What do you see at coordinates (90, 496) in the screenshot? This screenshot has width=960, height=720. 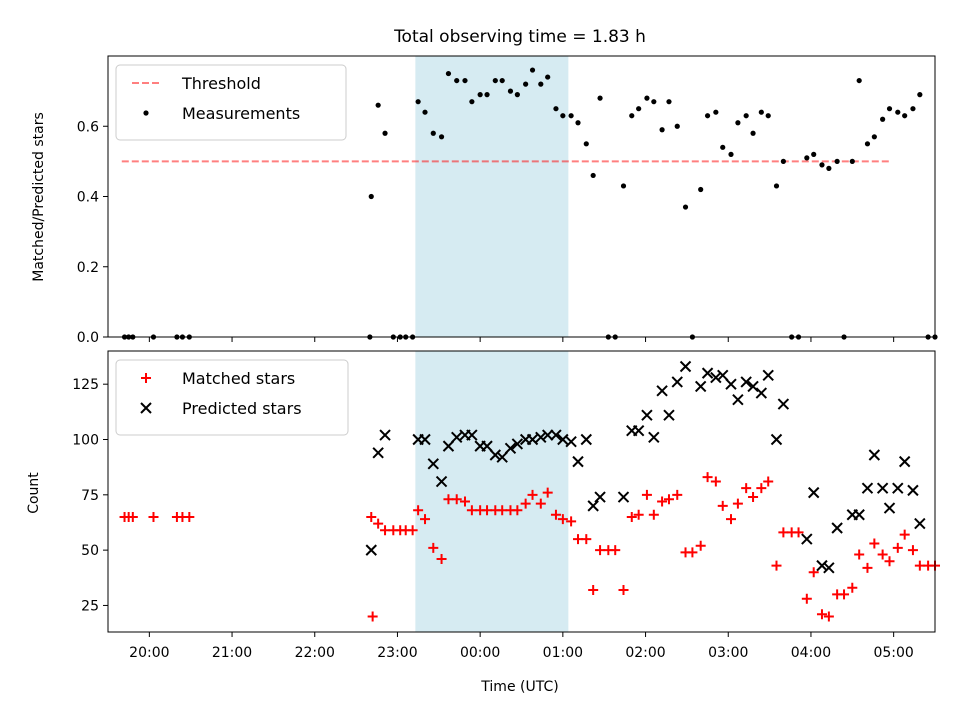 I see `bottom-y-tick-label: 75` at bounding box center [90, 496].